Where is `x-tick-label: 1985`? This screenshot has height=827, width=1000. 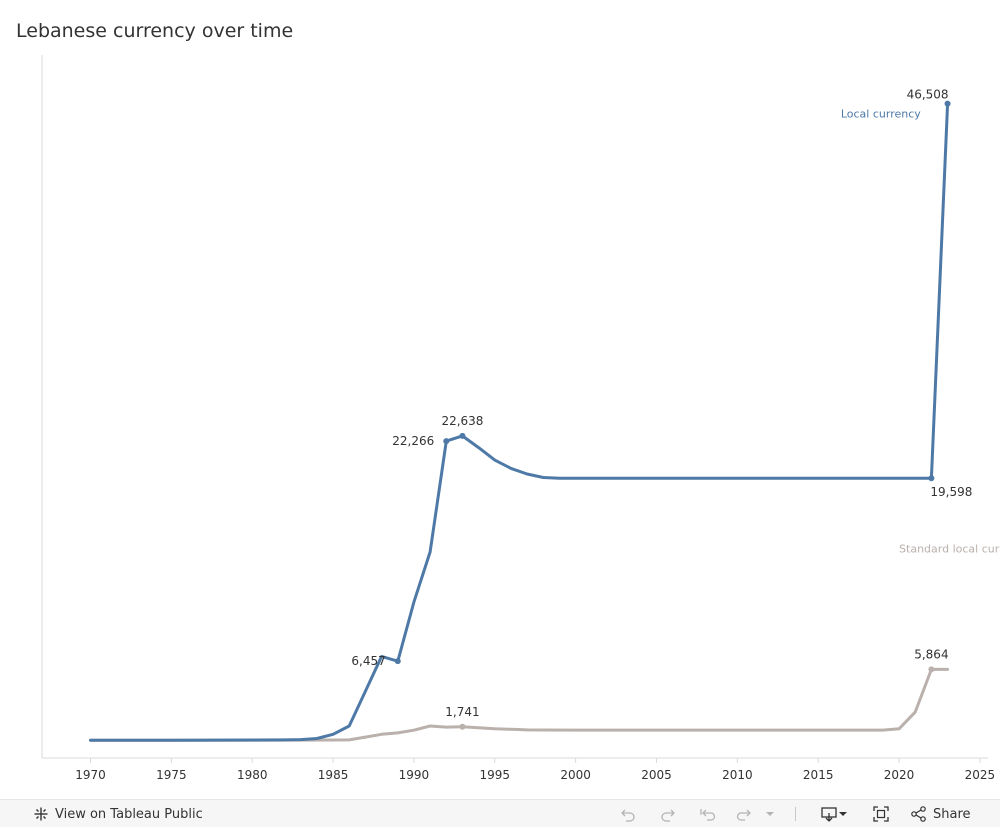 x-tick-label: 1985 is located at coordinates (333, 775).